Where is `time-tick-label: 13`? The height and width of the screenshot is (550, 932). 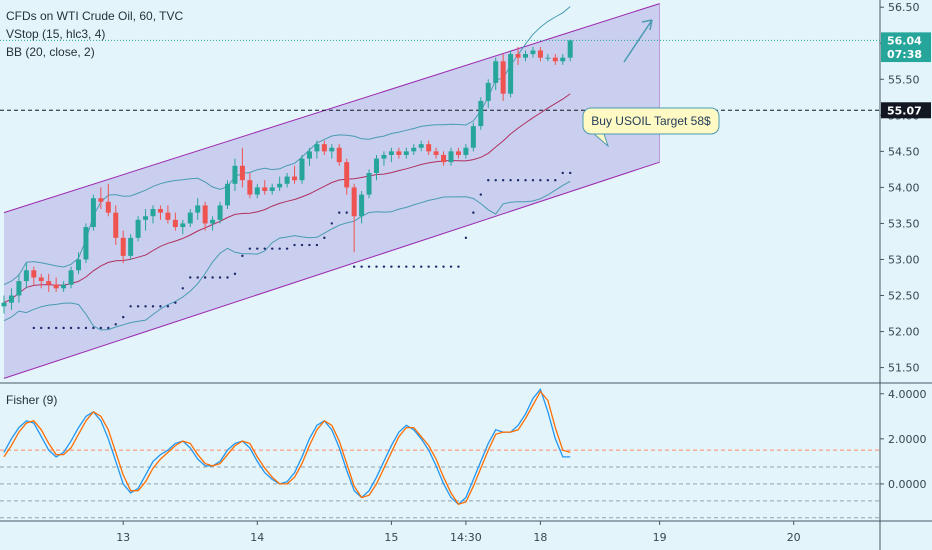
time-tick-label: 13 is located at coordinates (123, 537).